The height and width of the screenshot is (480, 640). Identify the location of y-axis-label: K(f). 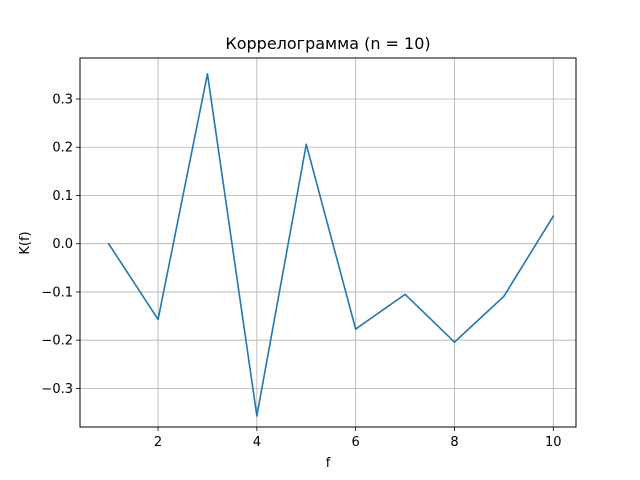
(25, 242).